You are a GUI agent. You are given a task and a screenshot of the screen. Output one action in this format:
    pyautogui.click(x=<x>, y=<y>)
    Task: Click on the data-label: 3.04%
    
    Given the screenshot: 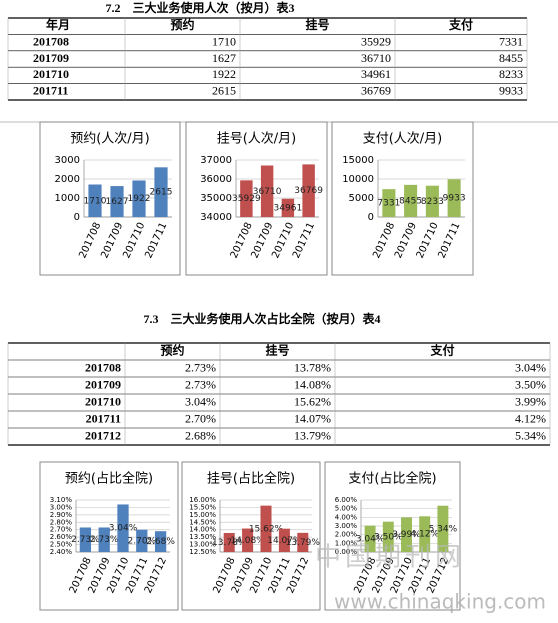 What is the action you would take?
    pyautogui.click(x=123, y=529)
    